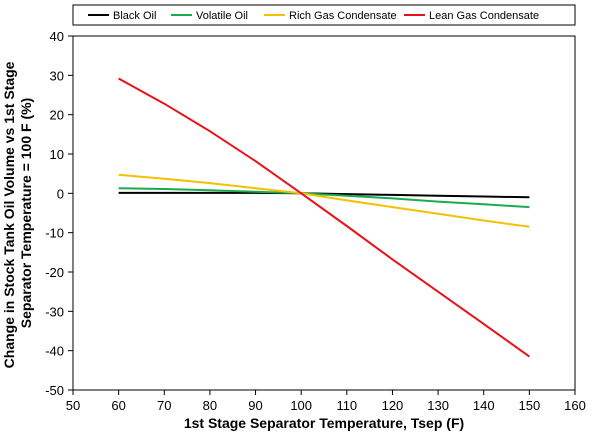 The image size is (600, 433). What do you see at coordinates (54, 272) in the screenshot?
I see `y-tick-label: -20` at bounding box center [54, 272].